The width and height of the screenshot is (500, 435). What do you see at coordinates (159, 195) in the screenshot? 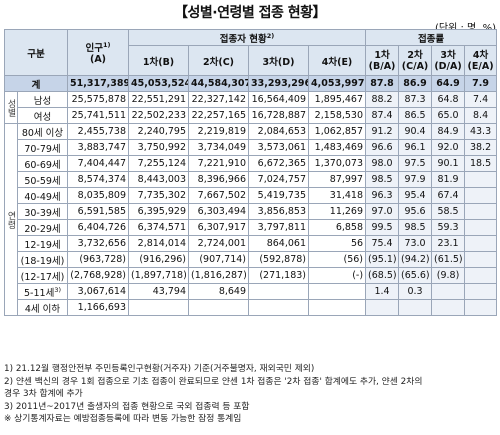
I see `cell-d1: 7,735,302` at bounding box center [159, 195].